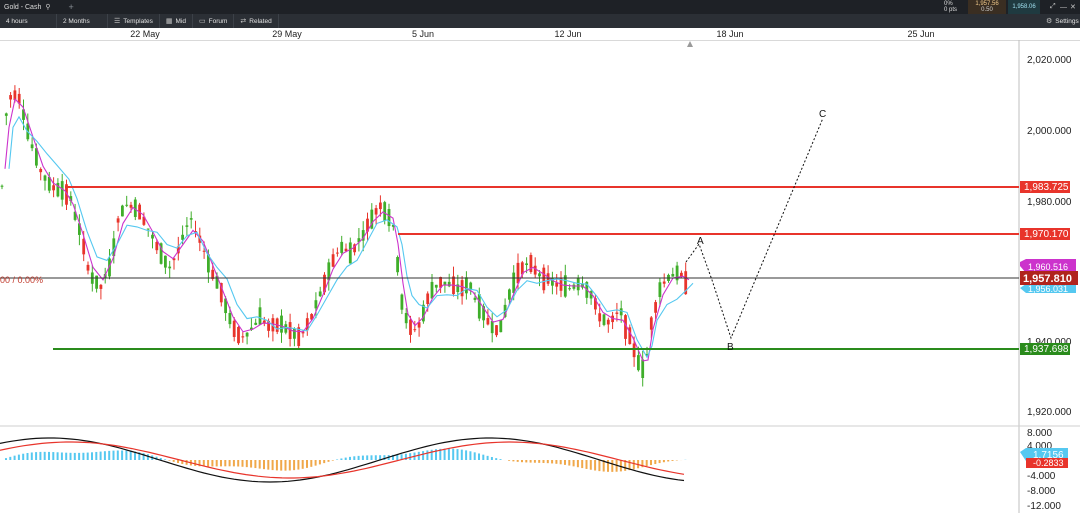 This screenshot has width=1080, height=513. What do you see at coordinates (48, 7) in the screenshot?
I see `search-icon: ⚲` at bounding box center [48, 7].